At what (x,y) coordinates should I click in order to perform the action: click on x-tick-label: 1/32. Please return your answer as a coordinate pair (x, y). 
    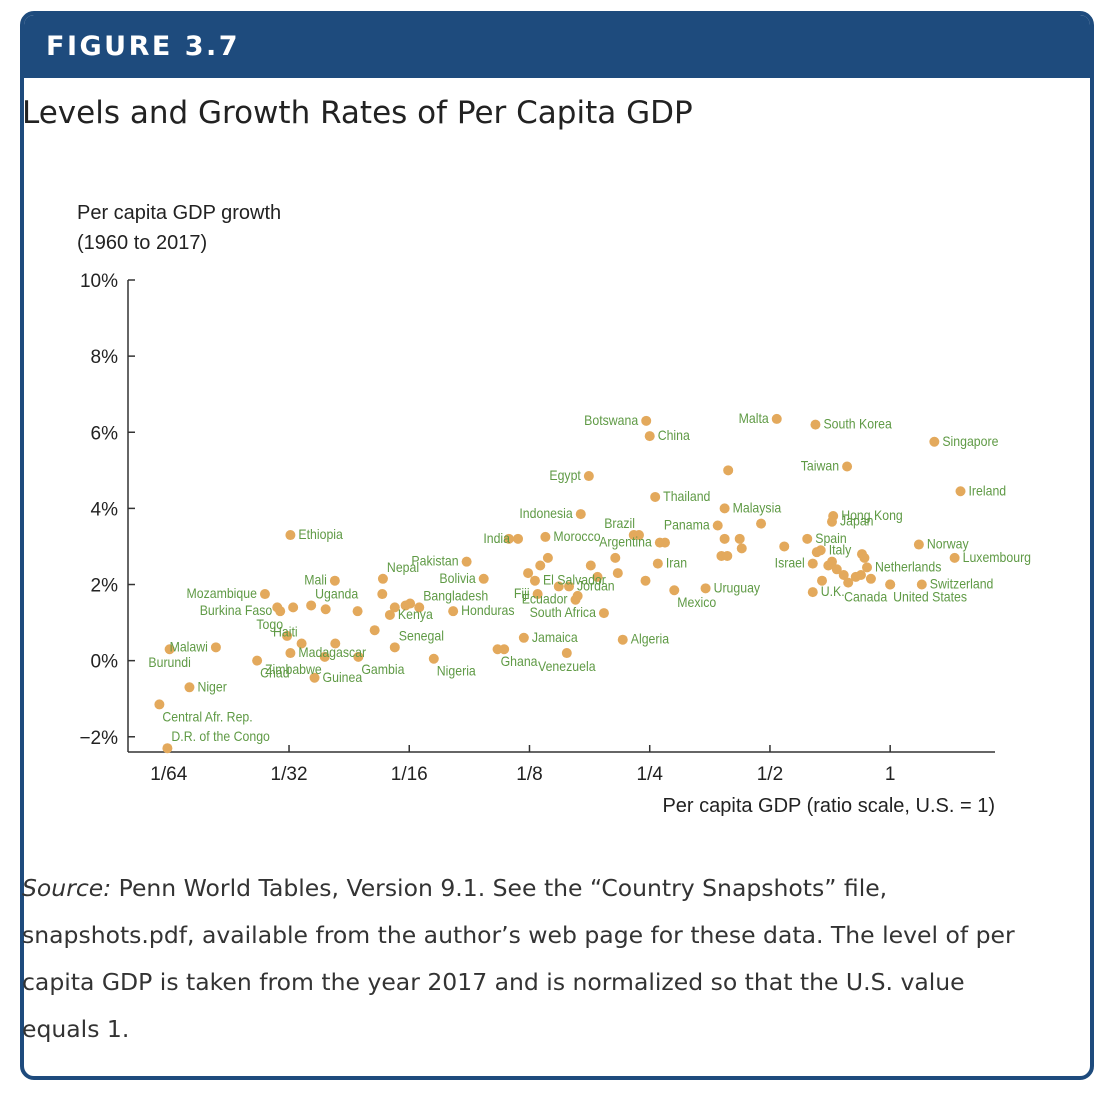
    Looking at the image, I should click on (289, 774).